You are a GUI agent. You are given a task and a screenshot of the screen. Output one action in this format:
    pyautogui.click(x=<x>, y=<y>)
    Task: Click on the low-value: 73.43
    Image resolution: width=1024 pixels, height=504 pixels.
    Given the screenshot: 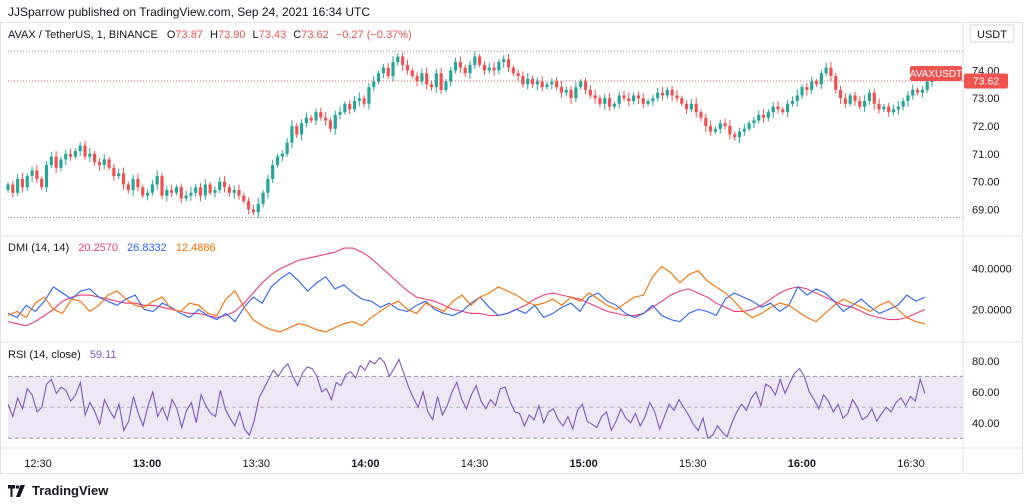 What is the action you would take?
    pyautogui.click(x=273, y=35)
    